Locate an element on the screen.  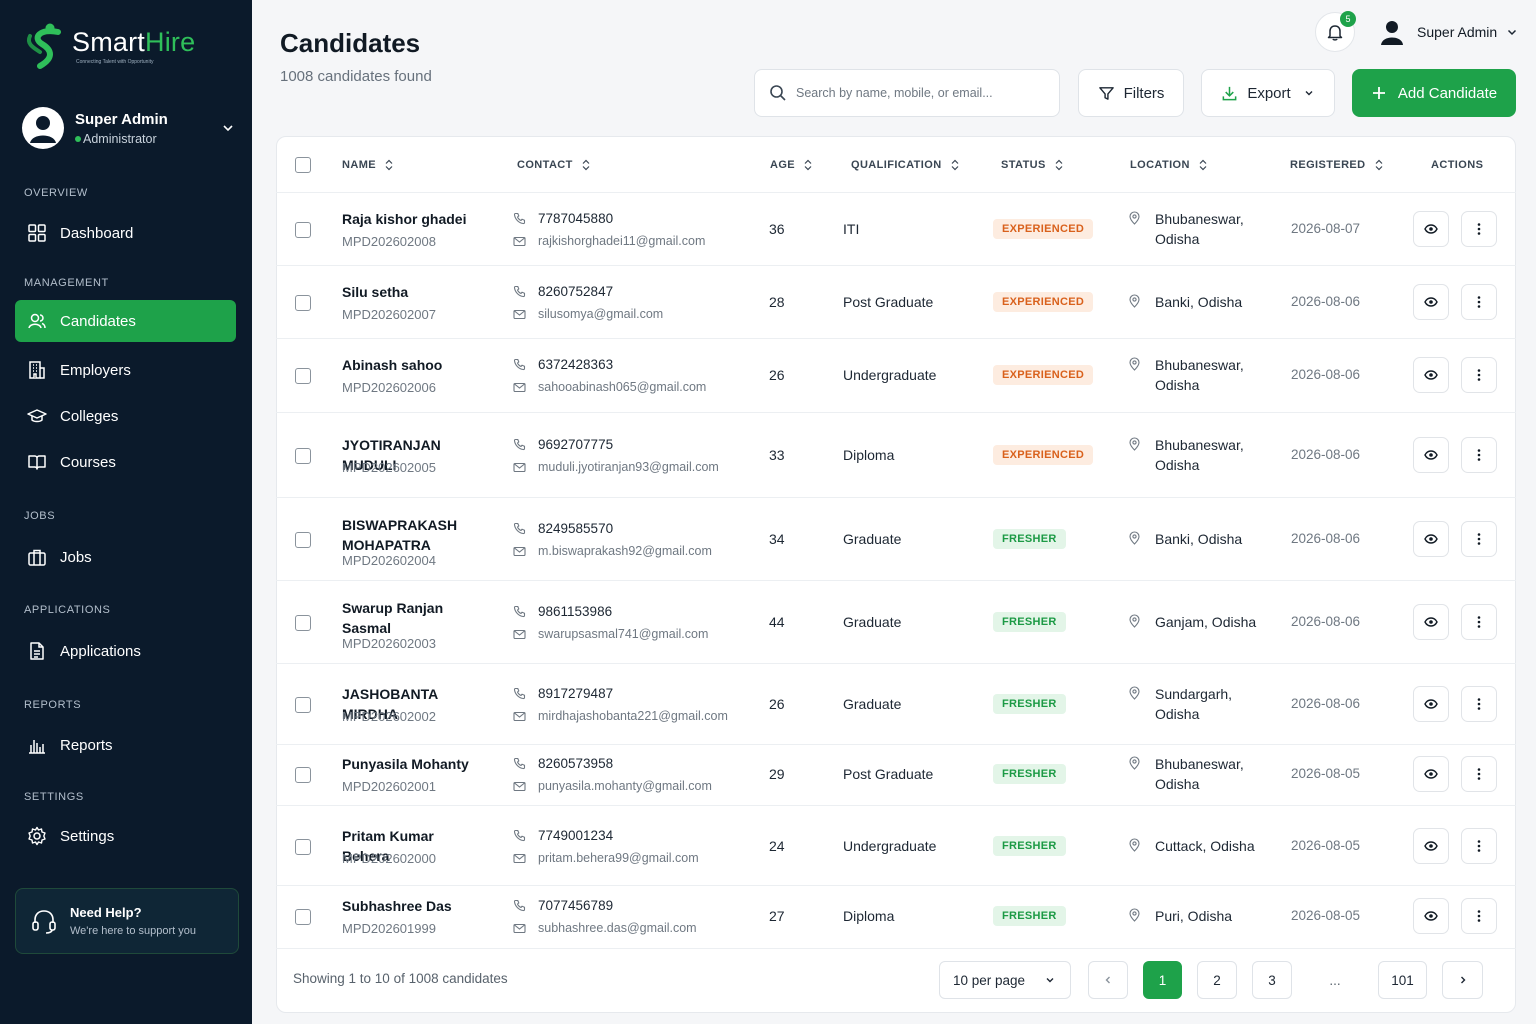
candidate-location: Banki, Odisha is located at coordinates (1193, 539).